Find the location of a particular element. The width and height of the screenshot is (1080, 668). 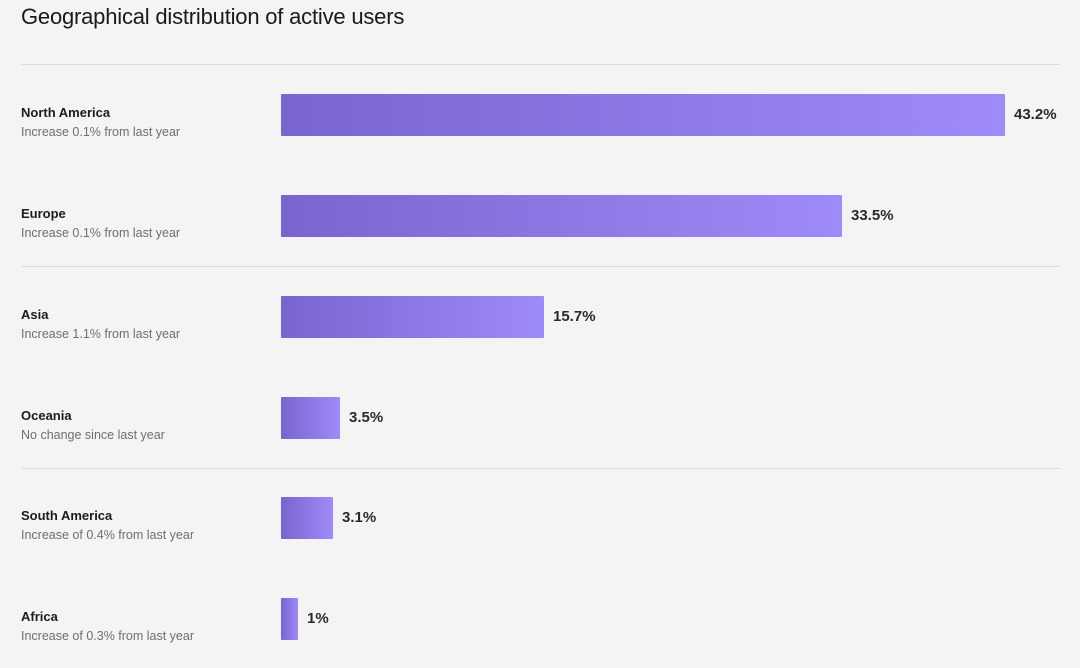

bar-value-label: 33.5% is located at coordinates (872, 215).